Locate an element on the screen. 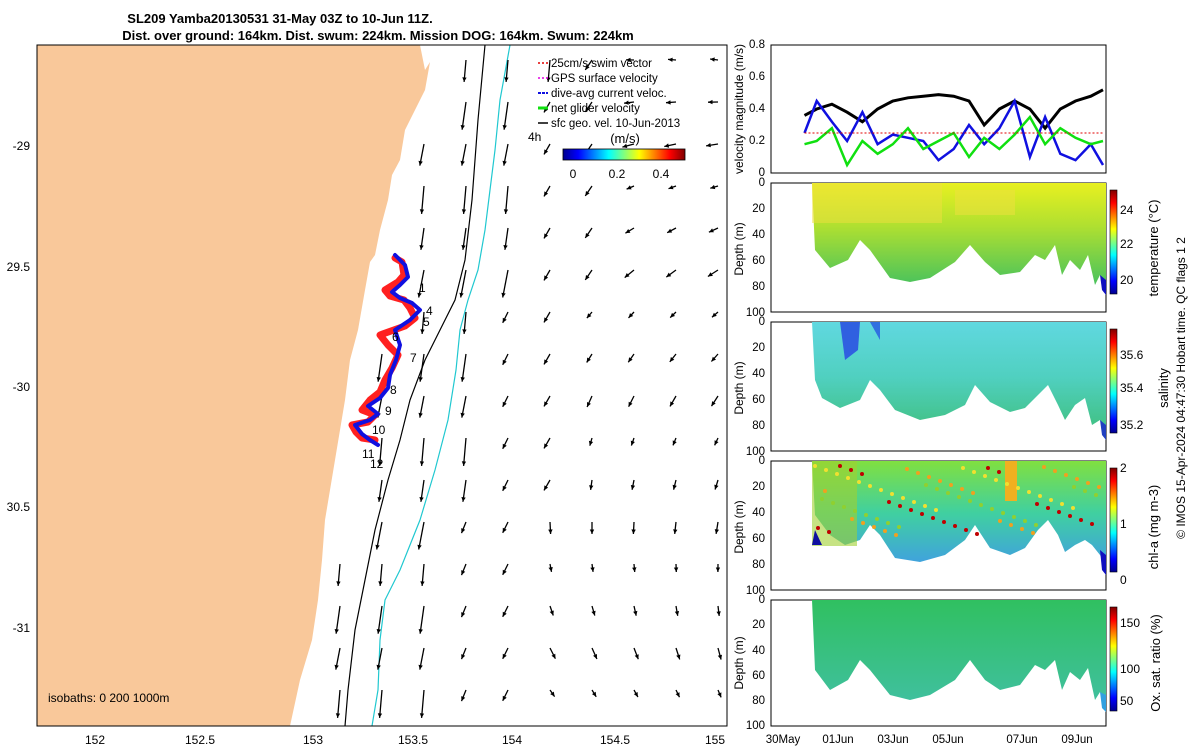 The height and width of the screenshot is (750, 1200). svg-text: 60 is located at coordinates (758, 261).